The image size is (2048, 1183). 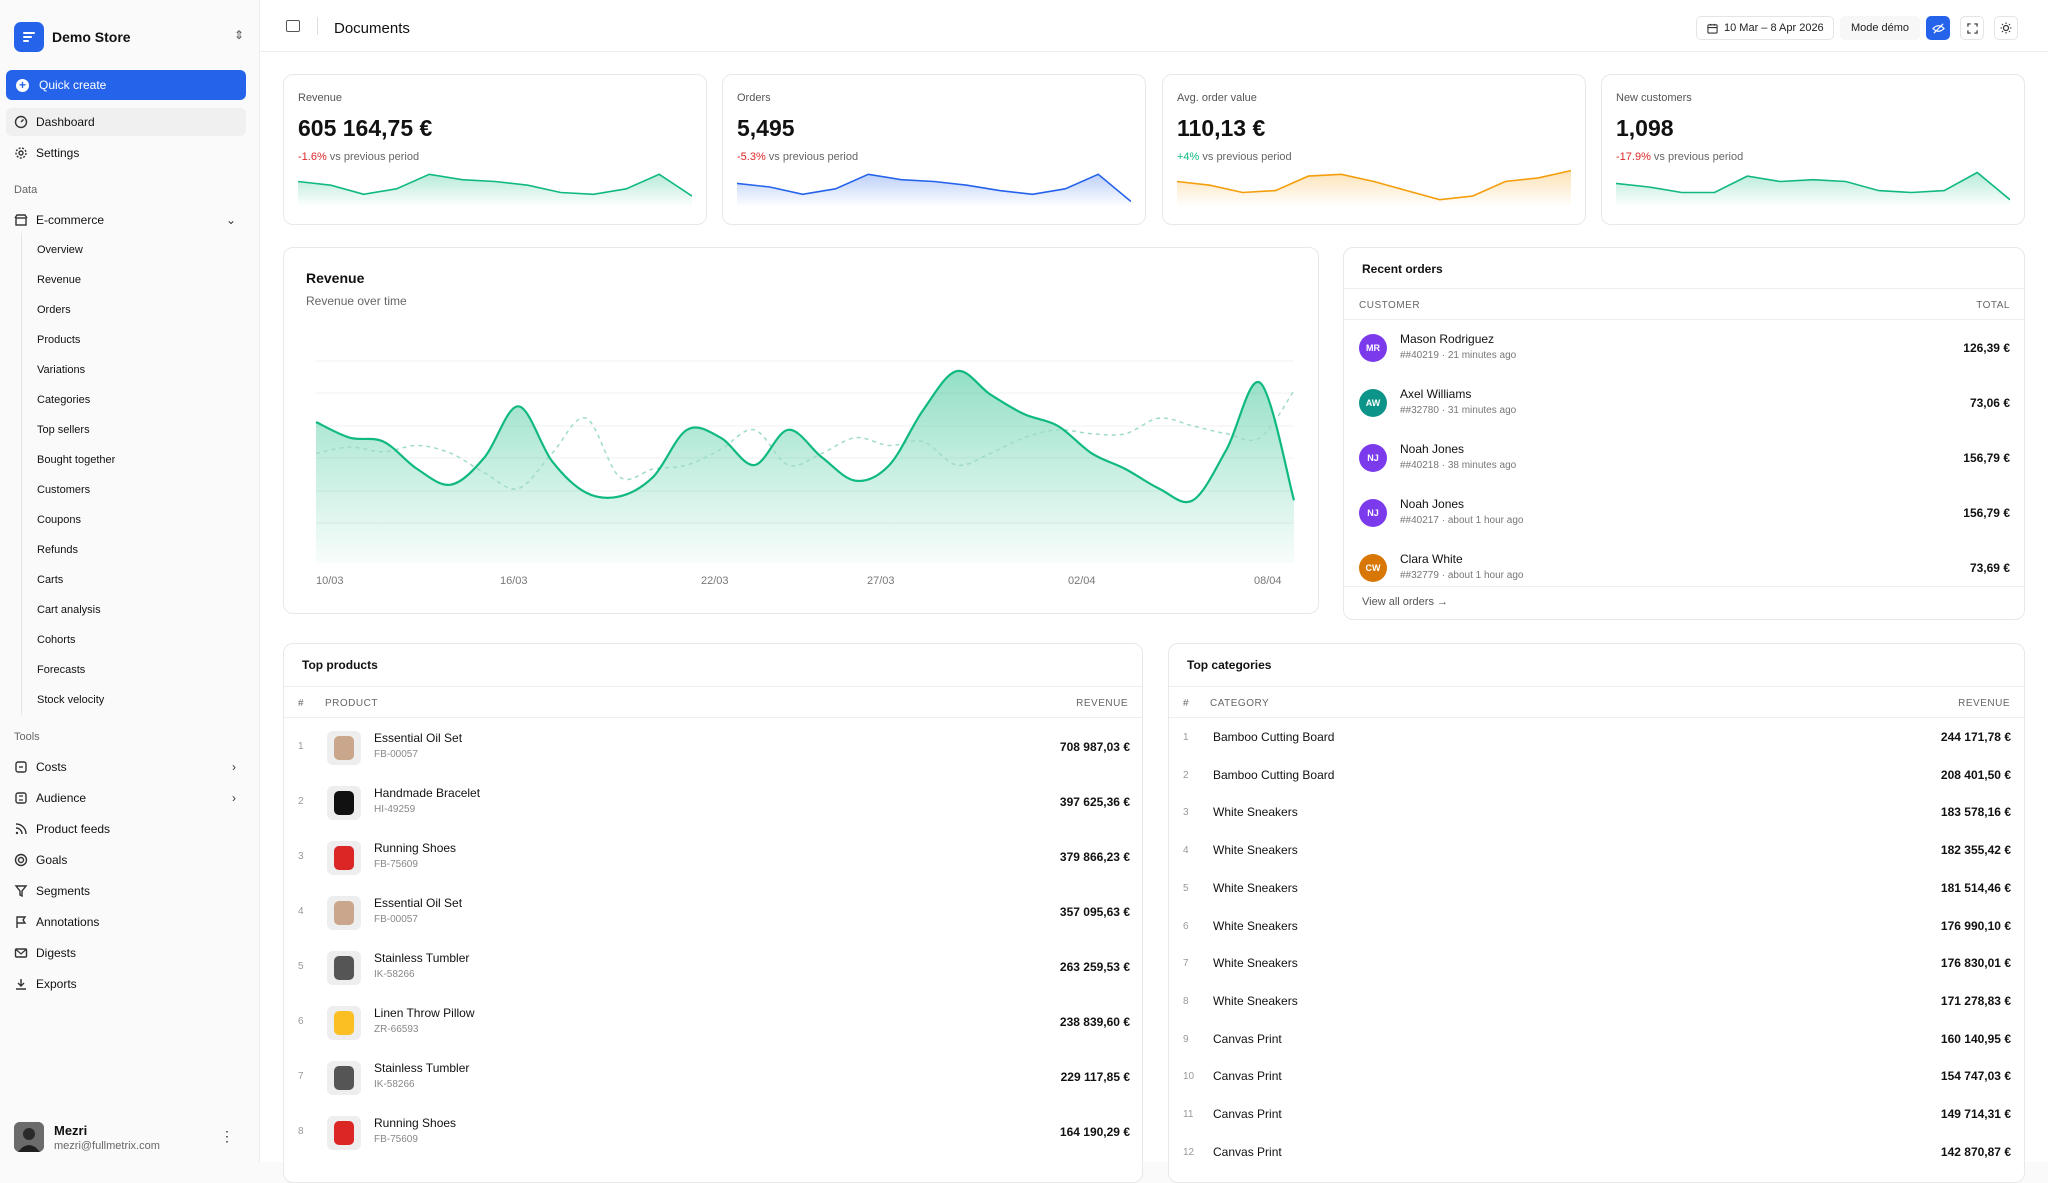 I want to click on filter-icon, so click(x=21, y=891).